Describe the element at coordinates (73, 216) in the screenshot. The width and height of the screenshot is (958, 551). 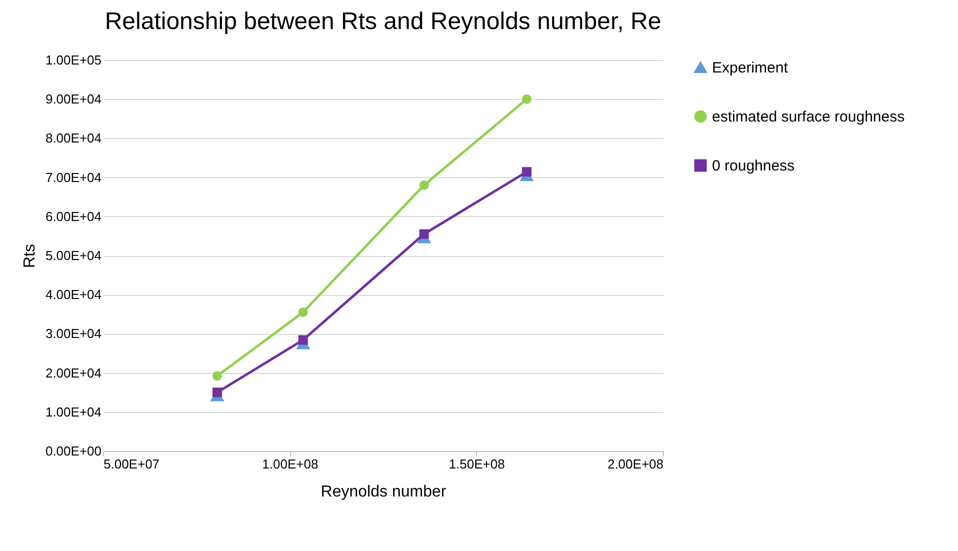
I see `y-tick-label: 6.00E+04` at that location.